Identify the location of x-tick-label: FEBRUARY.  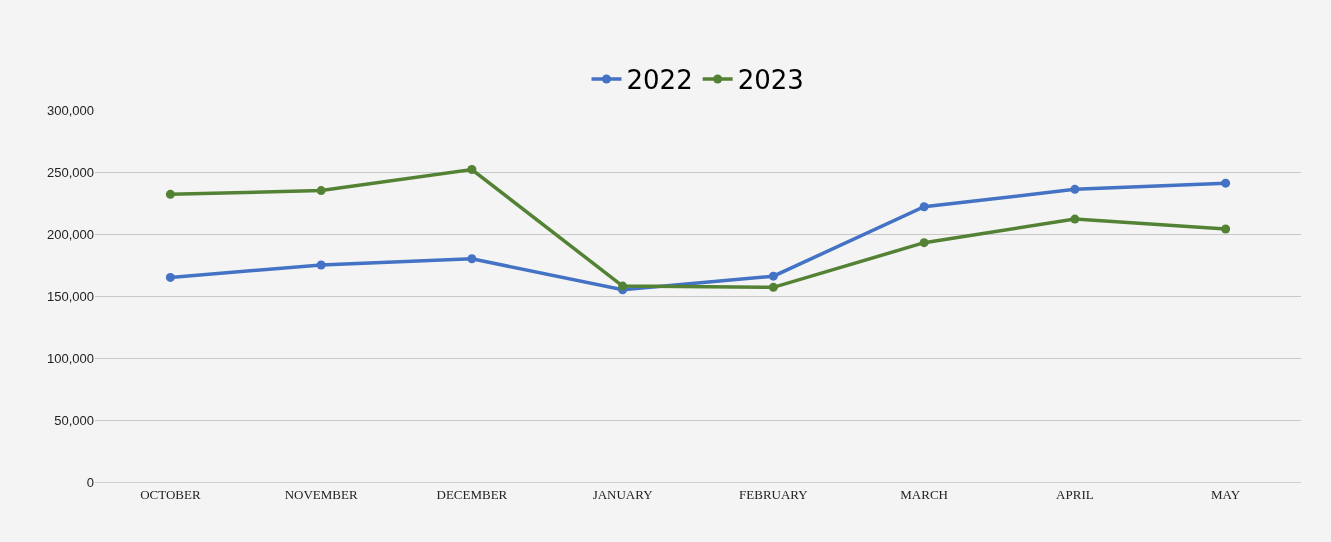
(774, 494).